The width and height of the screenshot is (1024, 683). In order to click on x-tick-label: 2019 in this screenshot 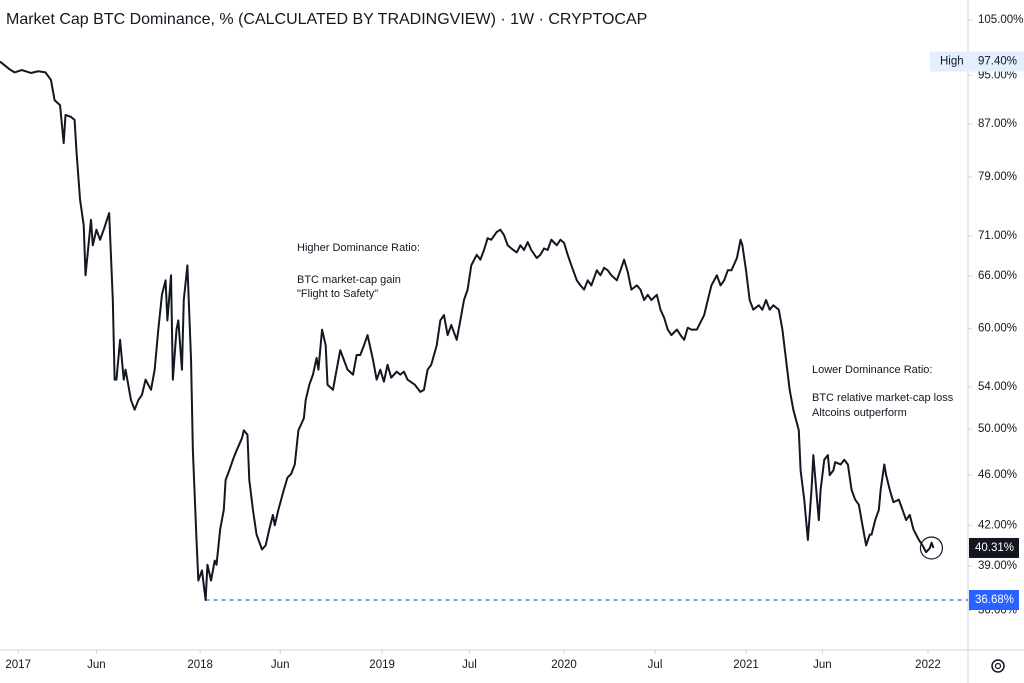, I will do `click(382, 665)`.